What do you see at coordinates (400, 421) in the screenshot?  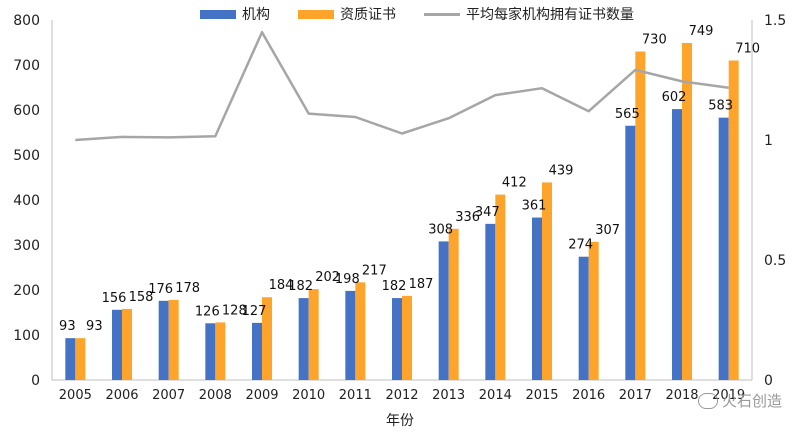 I see `x-axis-title: 年份` at bounding box center [400, 421].